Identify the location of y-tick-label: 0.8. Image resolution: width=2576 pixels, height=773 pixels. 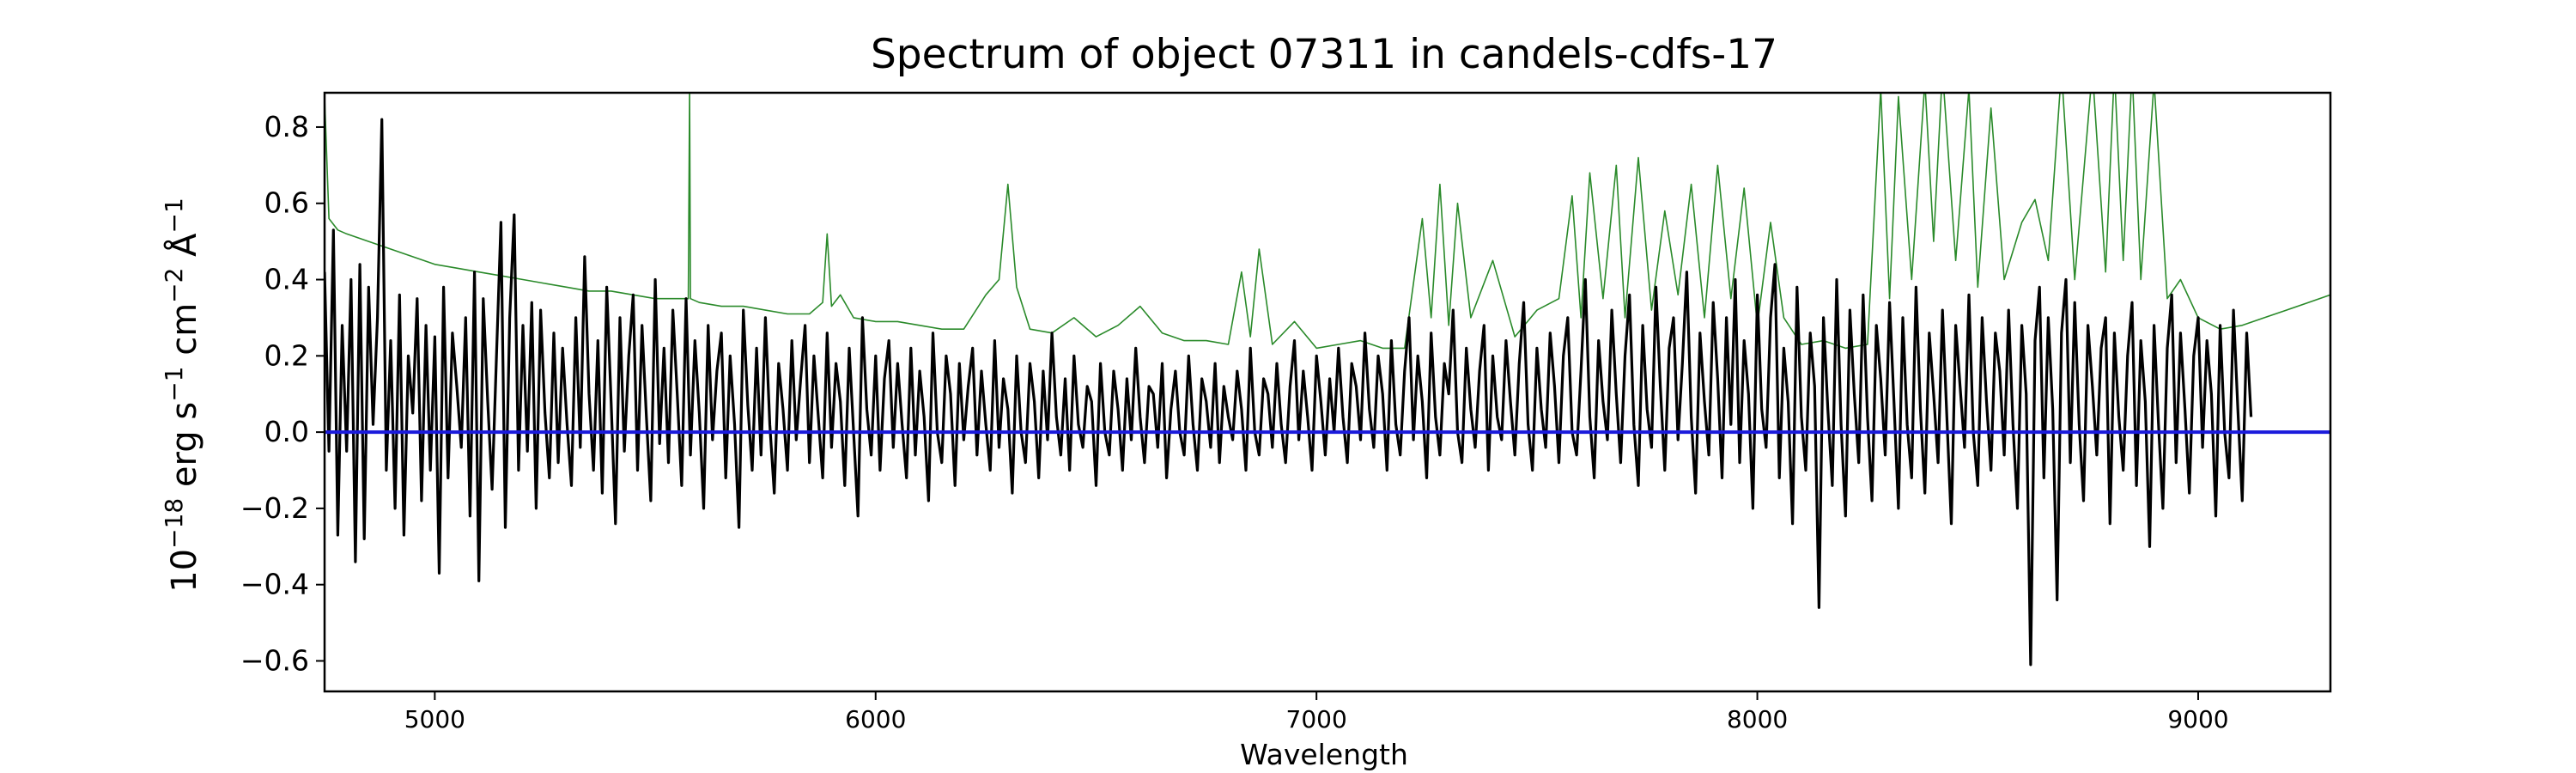
(286, 126).